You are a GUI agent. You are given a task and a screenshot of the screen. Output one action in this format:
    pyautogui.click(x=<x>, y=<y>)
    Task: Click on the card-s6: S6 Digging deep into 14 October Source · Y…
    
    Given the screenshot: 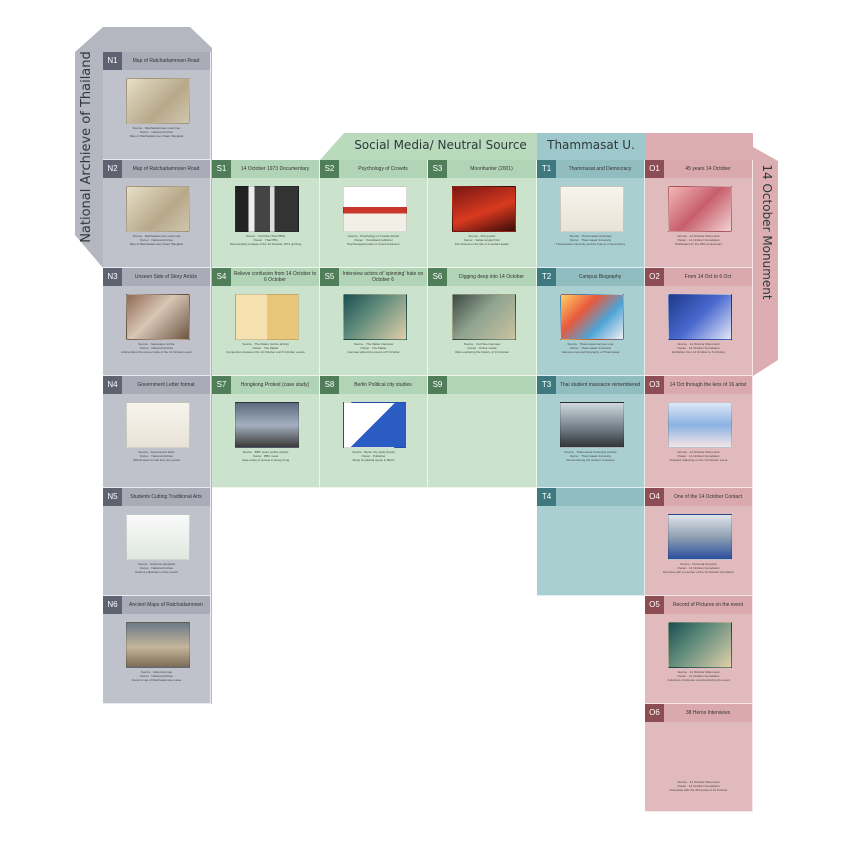 What is the action you would take?
    pyautogui.click(x=482, y=322)
    